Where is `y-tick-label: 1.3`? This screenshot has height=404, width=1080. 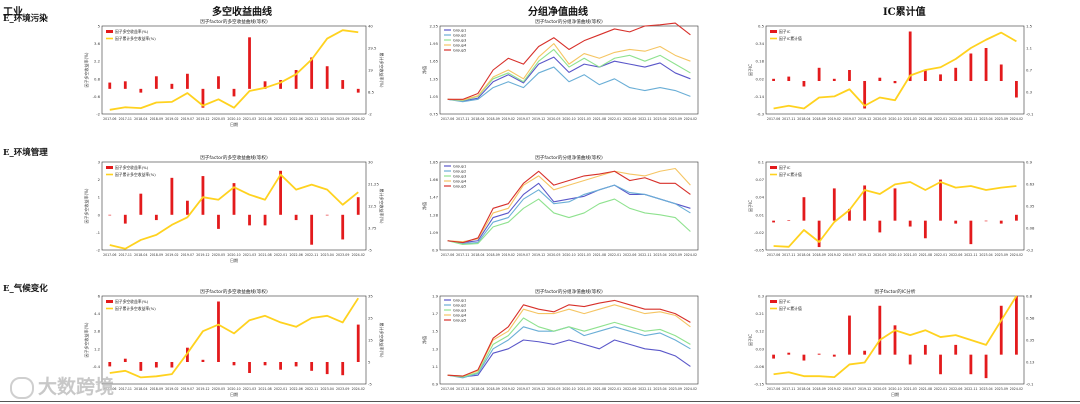
y-tick-label: 1.3 is located at coordinates (435, 348).